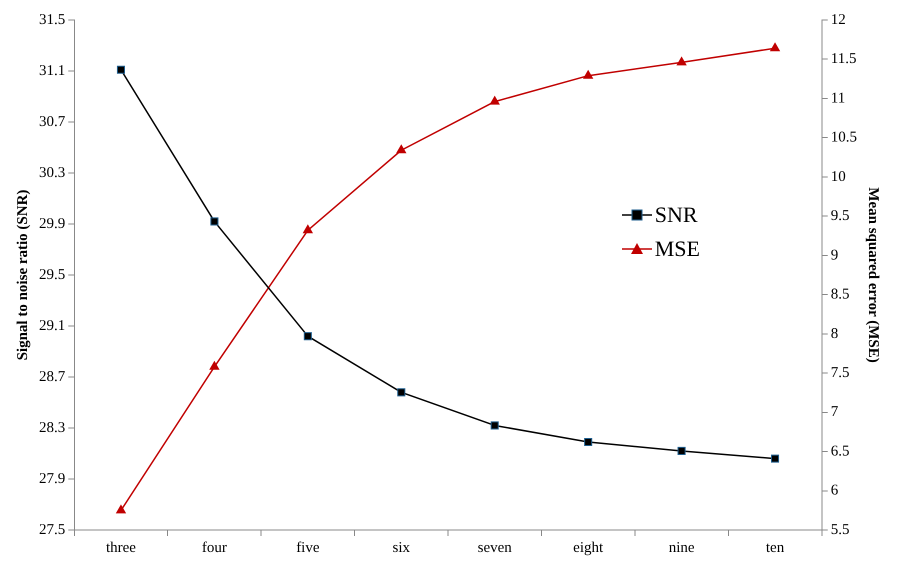 The width and height of the screenshot is (898, 568). Describe the element at coordinates (873, 275) in the screenshot. I see `y2-axis-title: Mean squared error (MSE)` at that location.